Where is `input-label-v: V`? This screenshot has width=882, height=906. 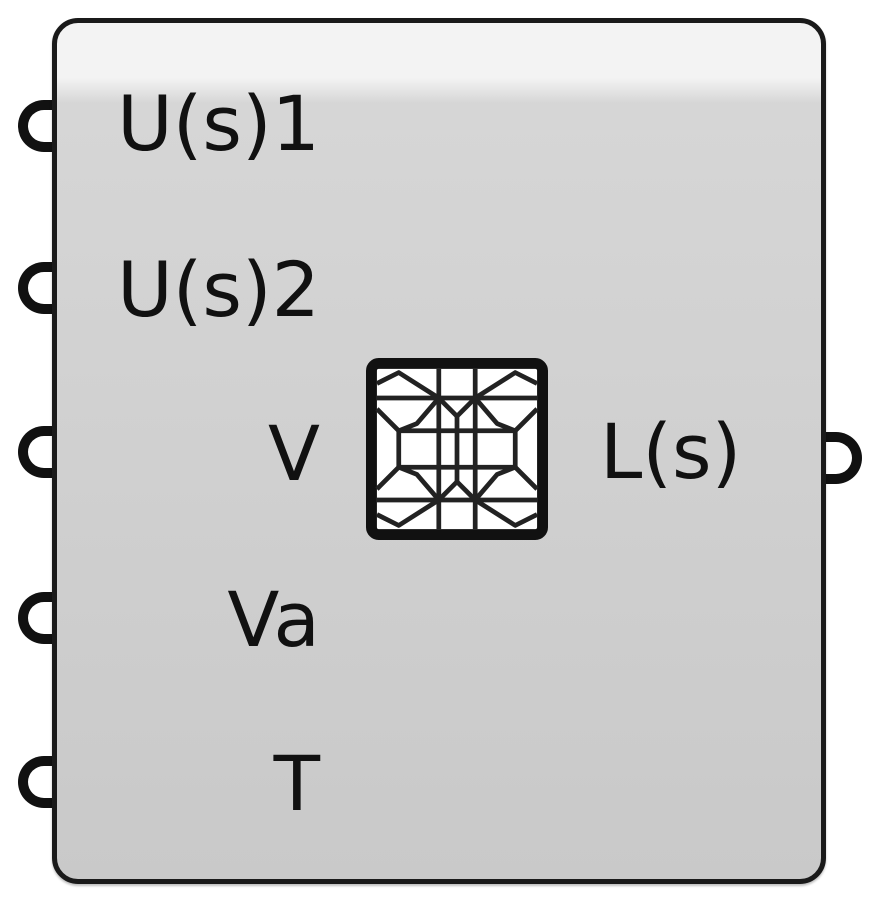
input-label-v: V is located at coordinates (294, 453).